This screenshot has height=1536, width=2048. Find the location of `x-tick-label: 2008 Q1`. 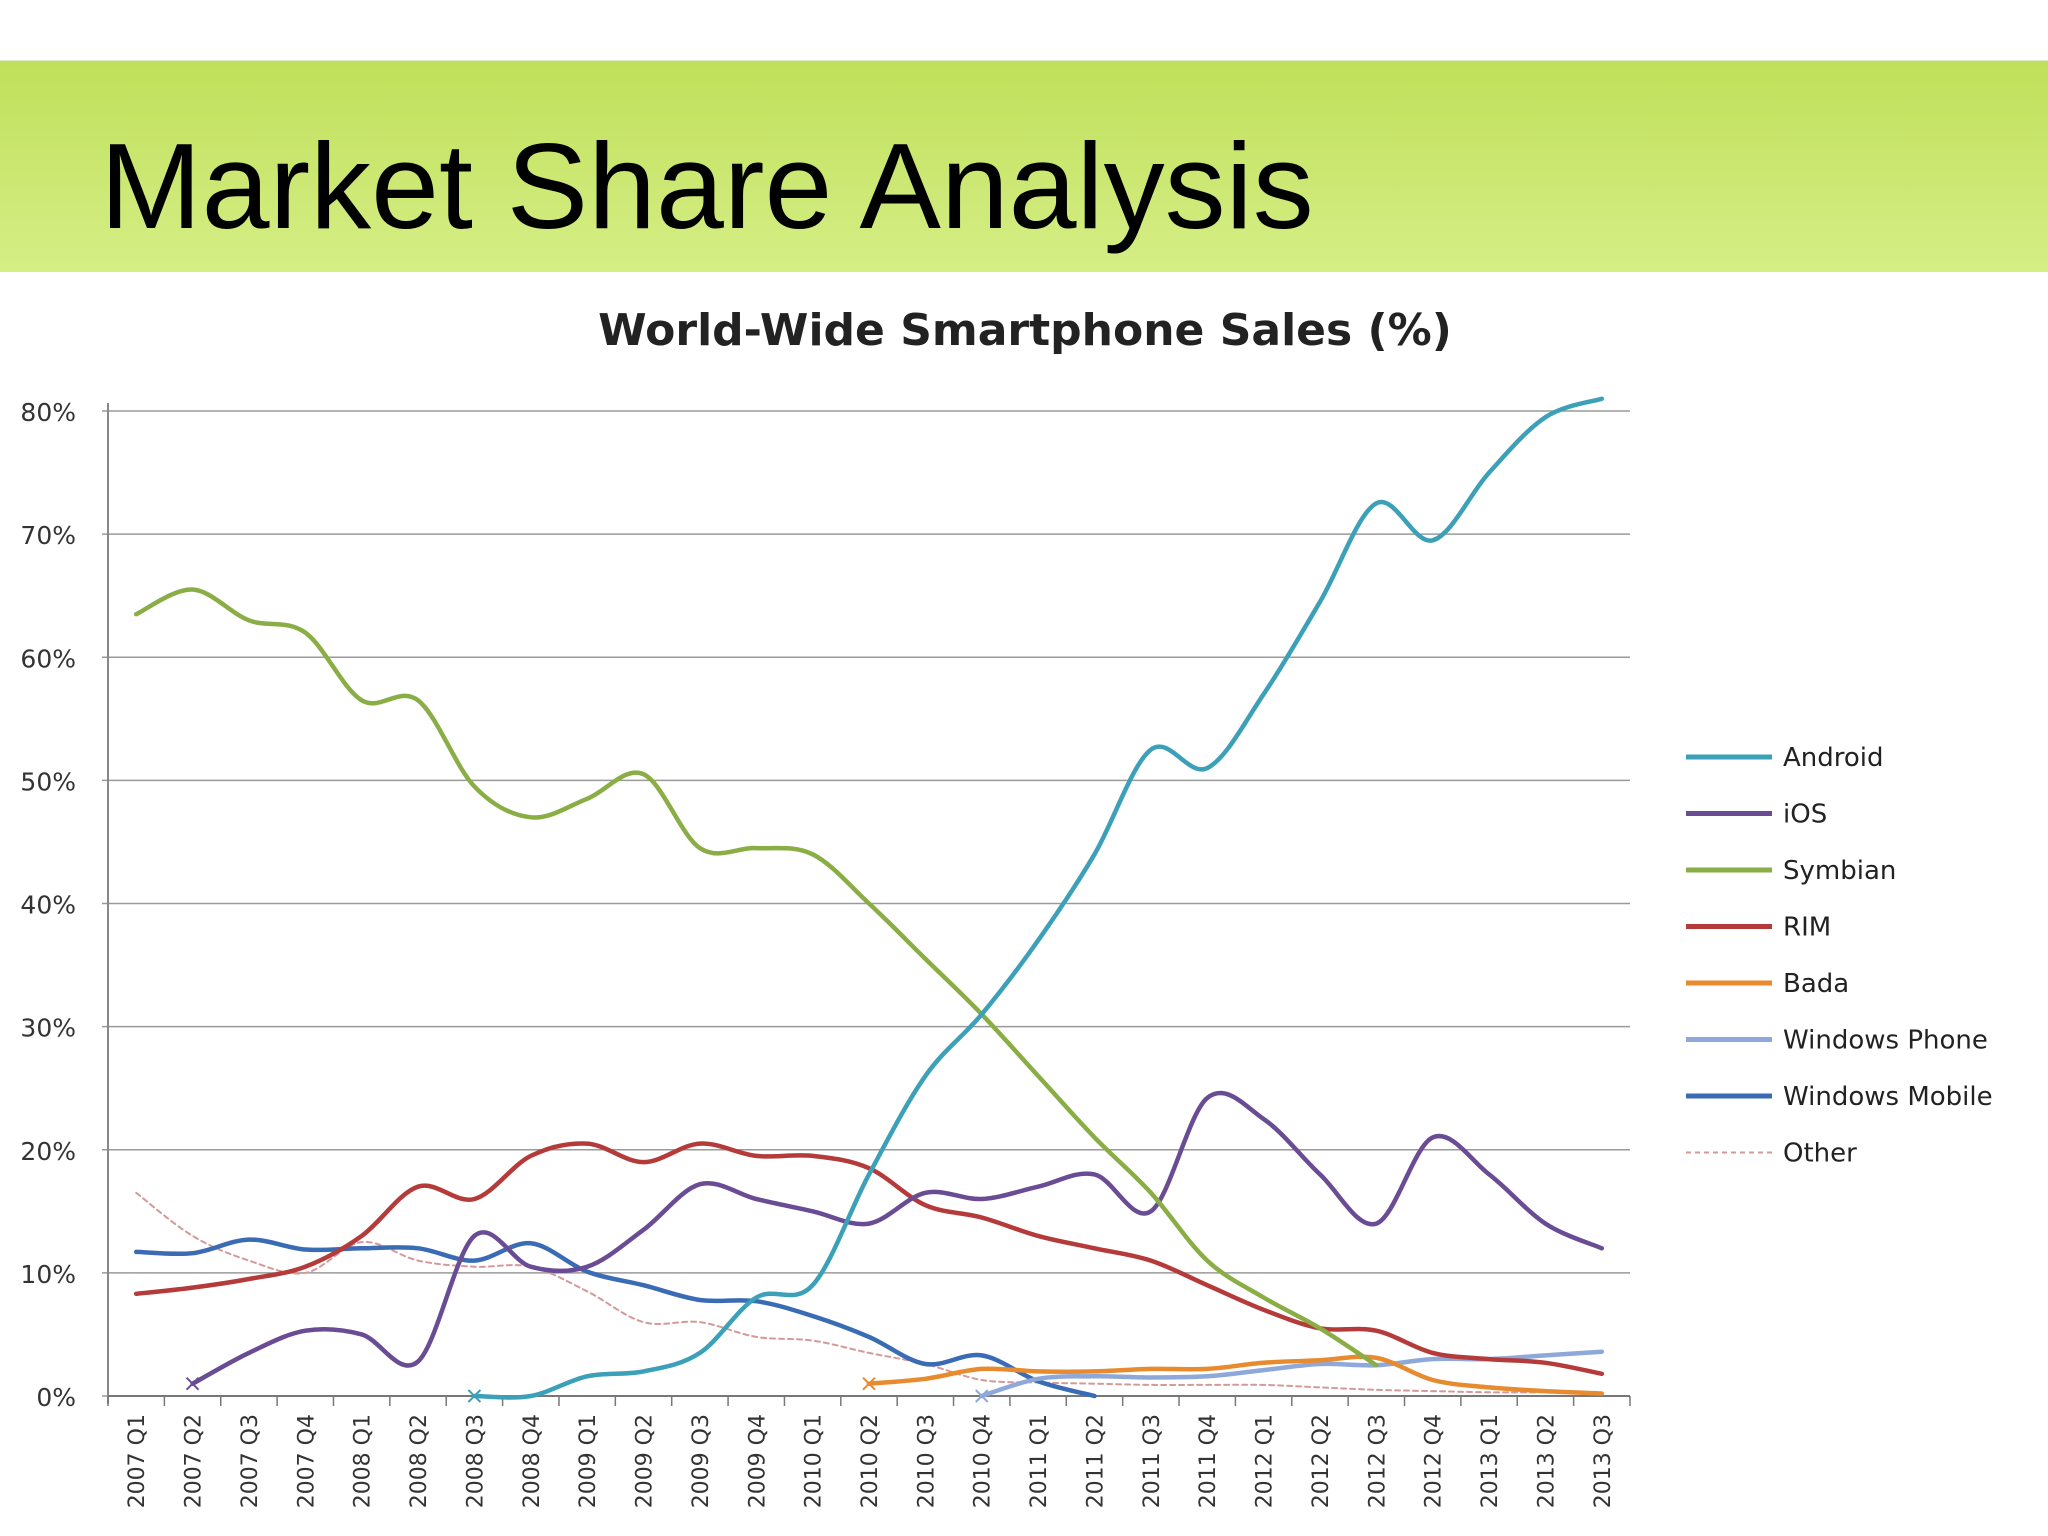

x-tick-label: 2008 Q1 is located at coordinates (363, 1461).